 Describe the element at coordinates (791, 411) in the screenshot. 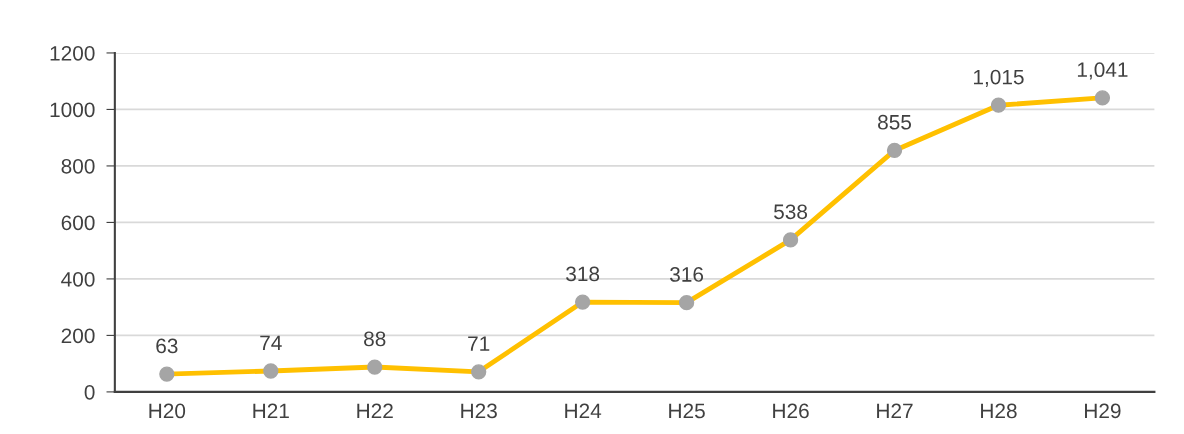

I see `x-tick-label: H26` at that location.